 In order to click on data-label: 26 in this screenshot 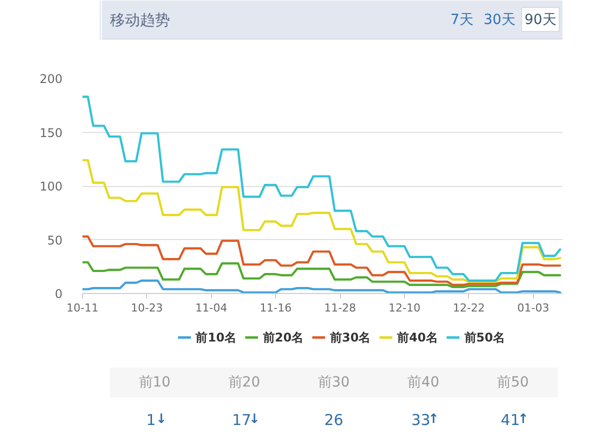, I will do `click(334, 420)`.